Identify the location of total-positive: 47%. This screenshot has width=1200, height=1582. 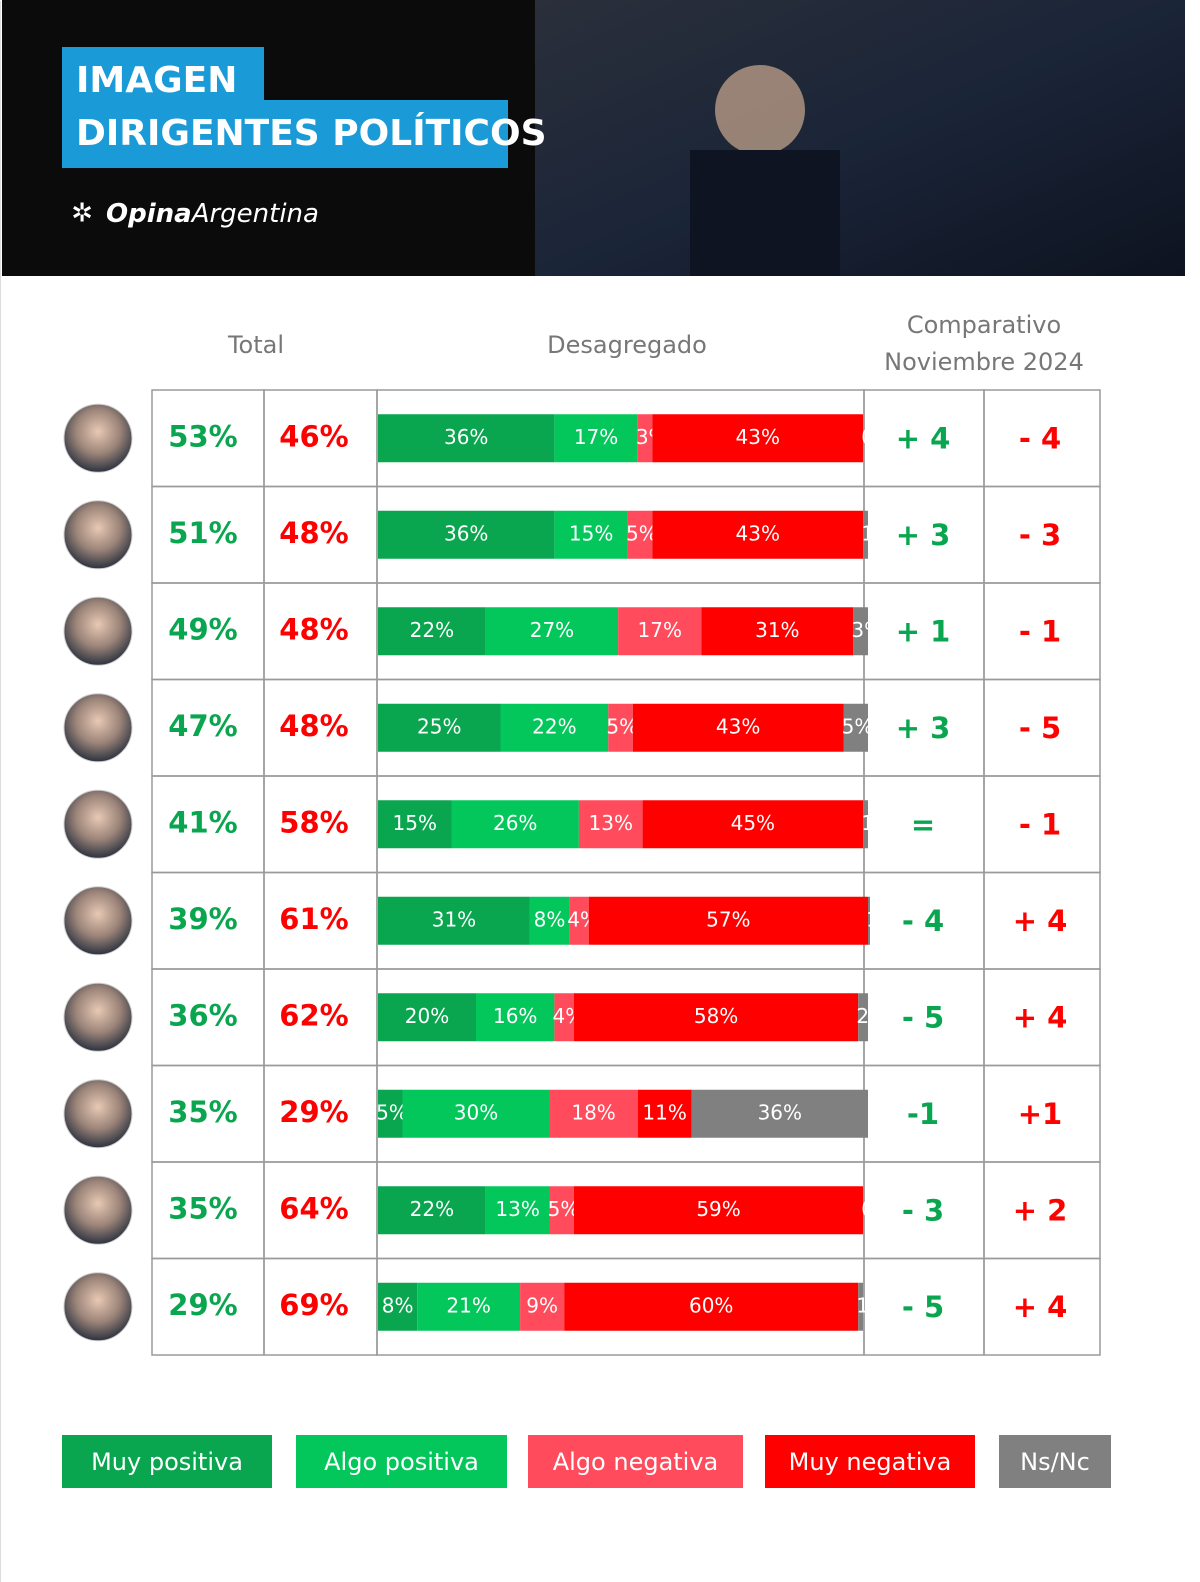
(202, 726).